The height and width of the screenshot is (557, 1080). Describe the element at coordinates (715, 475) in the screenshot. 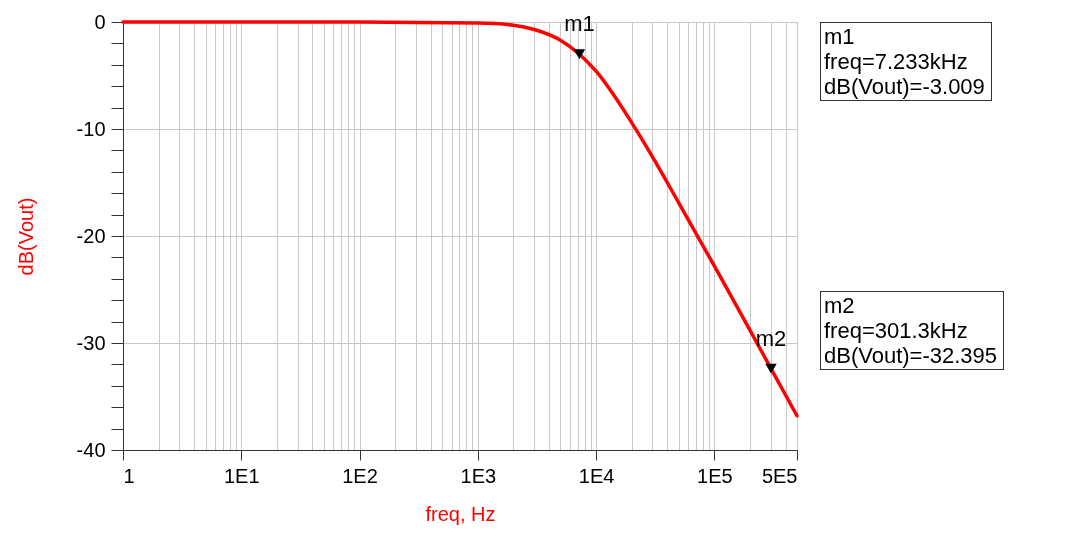

I see `x-tick-label: 1E5` at that location.